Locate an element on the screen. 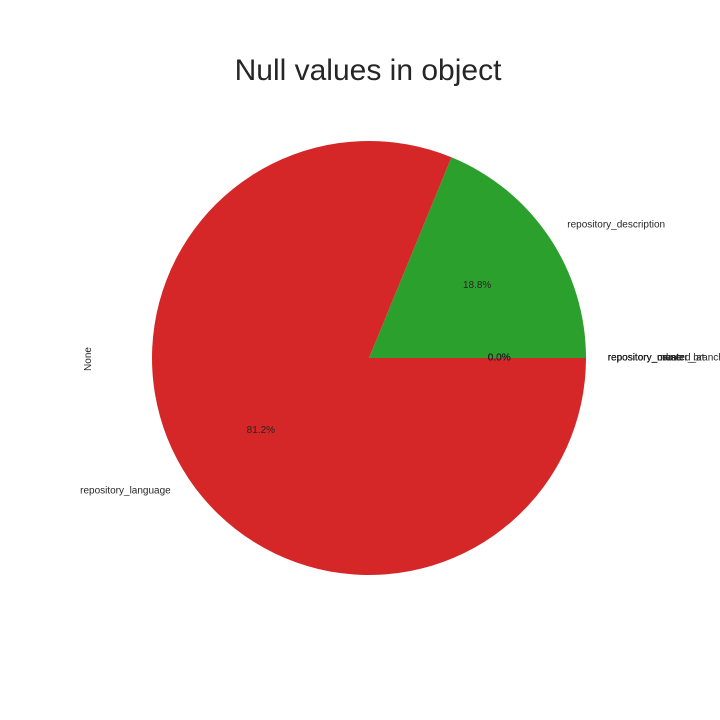  percent-labels: 0.0%18.8%81.2%0.0%0.0%0.0%0.0% is located at coordinates (379, 358).